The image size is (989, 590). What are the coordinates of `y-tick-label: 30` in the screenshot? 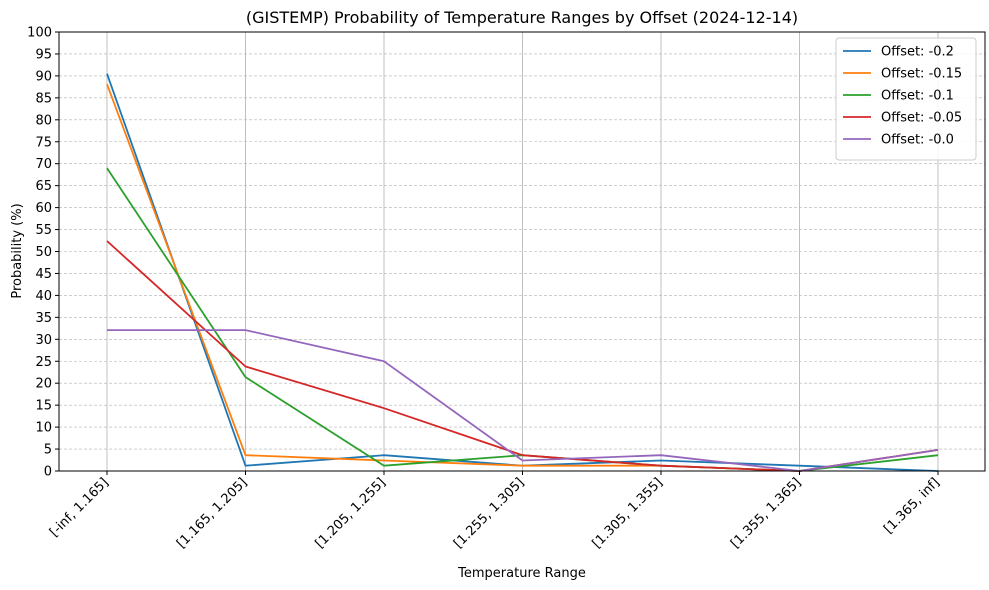 It's located at (43, 340).